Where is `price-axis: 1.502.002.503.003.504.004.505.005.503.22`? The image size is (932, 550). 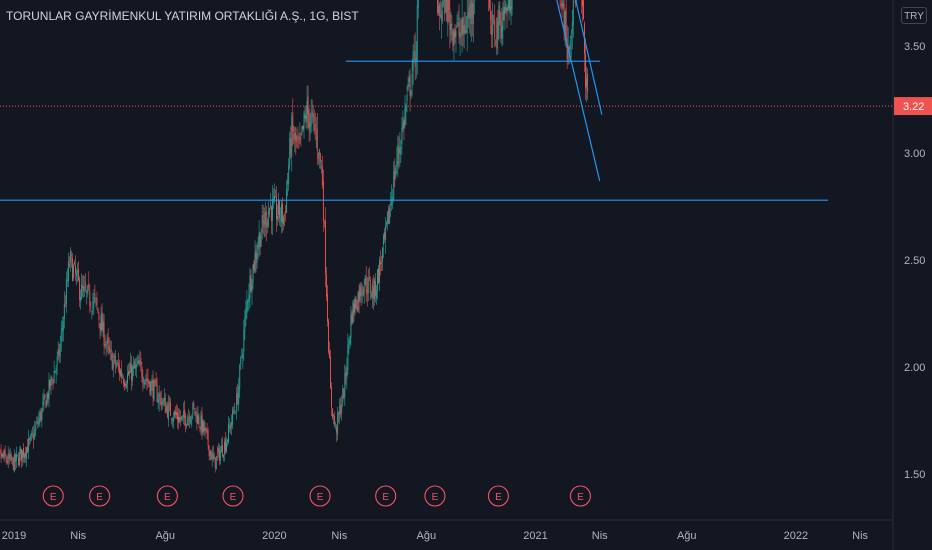
price-axis: 1.502.002.503.003.504.004.505.005.503.22 is located at coordinates (912, 275).